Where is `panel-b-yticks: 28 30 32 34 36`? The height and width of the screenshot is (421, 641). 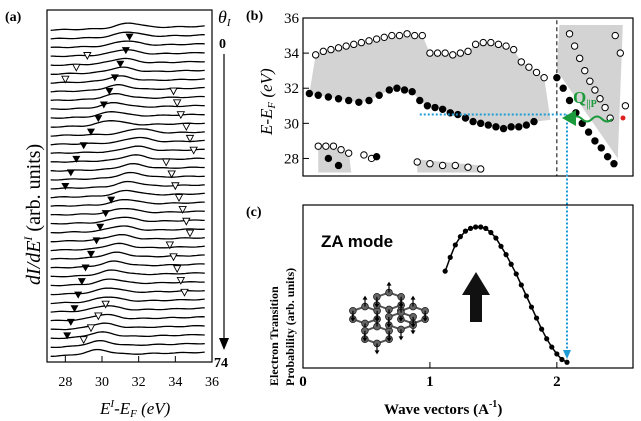
panel-b-yticks: 28 30 32 34 36 is located at coordinates (296, 89).